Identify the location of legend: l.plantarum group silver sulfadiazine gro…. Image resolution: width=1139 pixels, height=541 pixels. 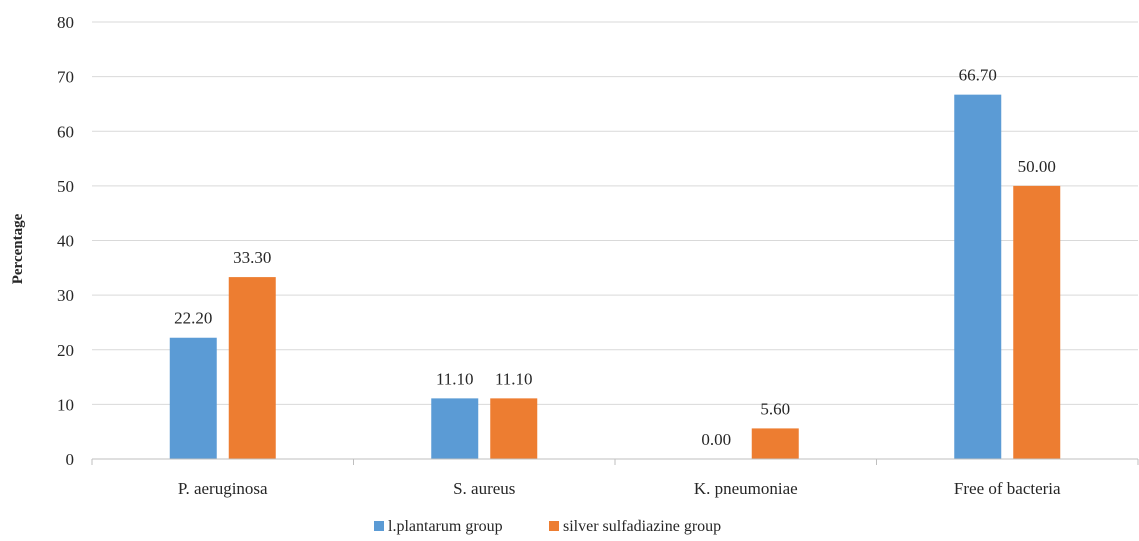
(547, 526).